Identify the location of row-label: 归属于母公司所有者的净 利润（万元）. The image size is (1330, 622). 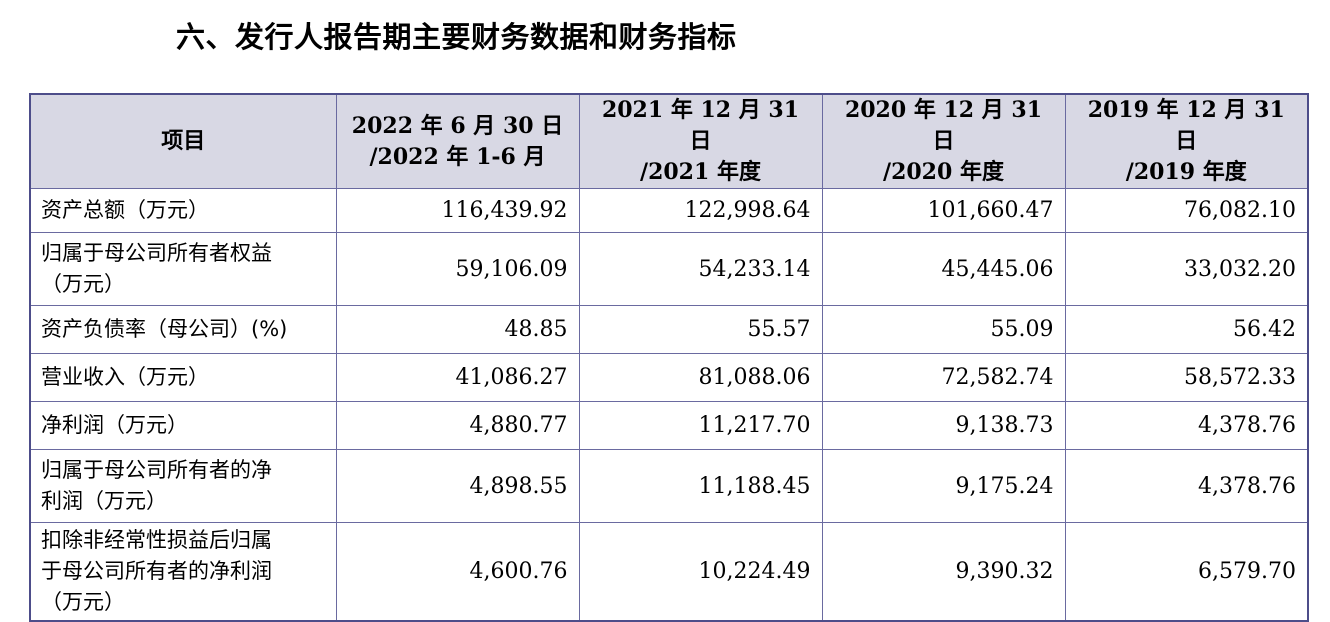
(183, 486).